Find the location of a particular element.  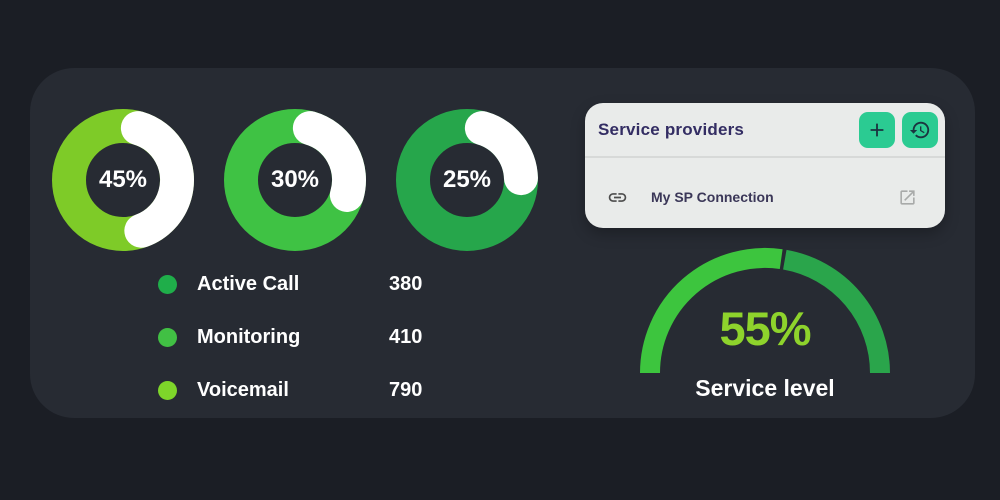

card-title: Service providers is located at coordinates (671, 129).